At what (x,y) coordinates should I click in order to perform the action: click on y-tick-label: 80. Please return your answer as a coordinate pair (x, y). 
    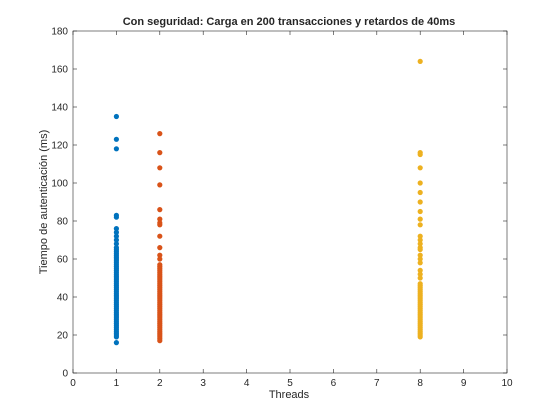
    Looking at the image, I should click on (63, 222).